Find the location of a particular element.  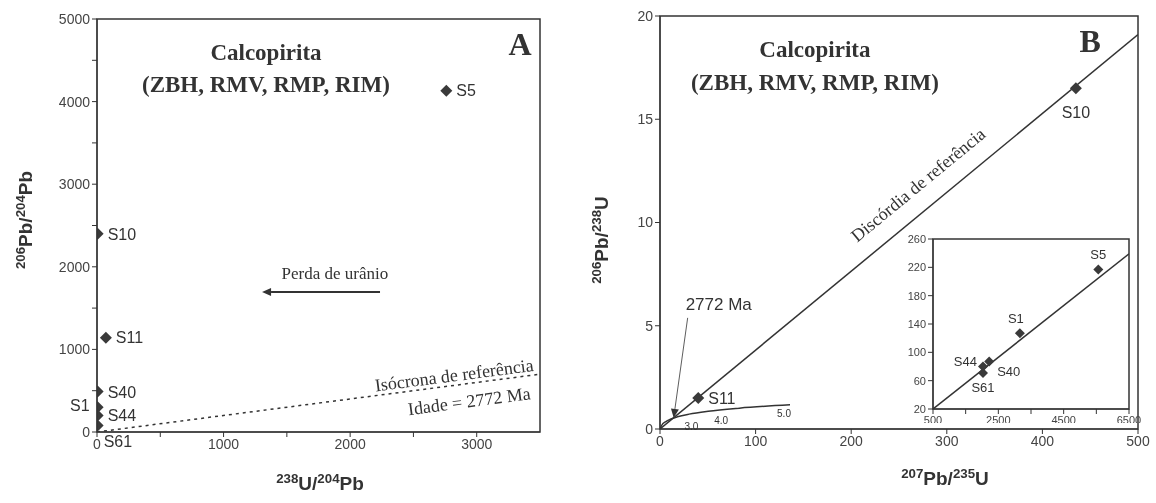

x-tick-label: 2500 is located at coordinates (998, 419).